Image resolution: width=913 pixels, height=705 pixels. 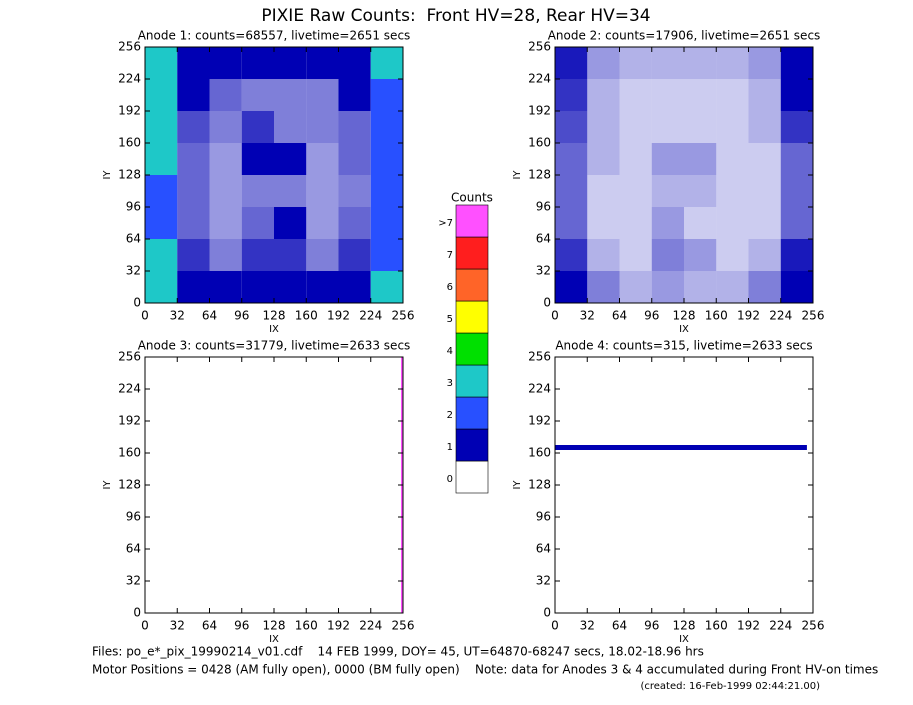 I want to click on colorbar-label: 5, so click(x=450, y=319).